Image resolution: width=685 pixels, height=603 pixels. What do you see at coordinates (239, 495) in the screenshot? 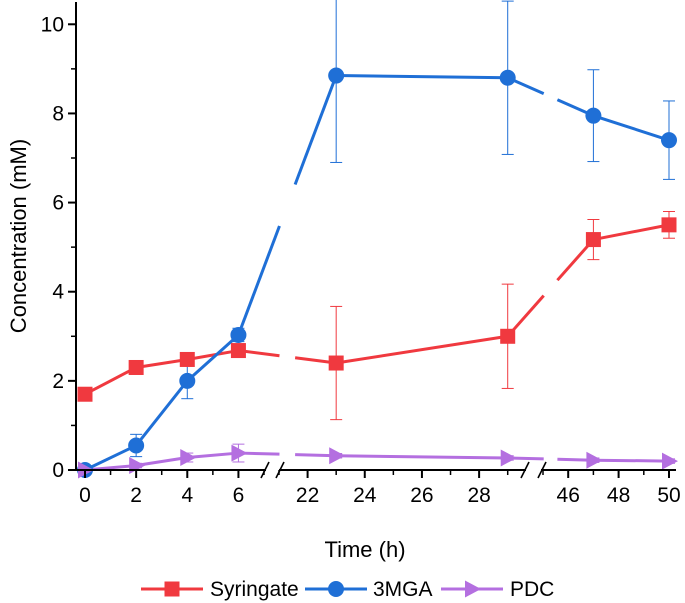
I see `x-tick-label: 6` at bounding box center [239, 495].